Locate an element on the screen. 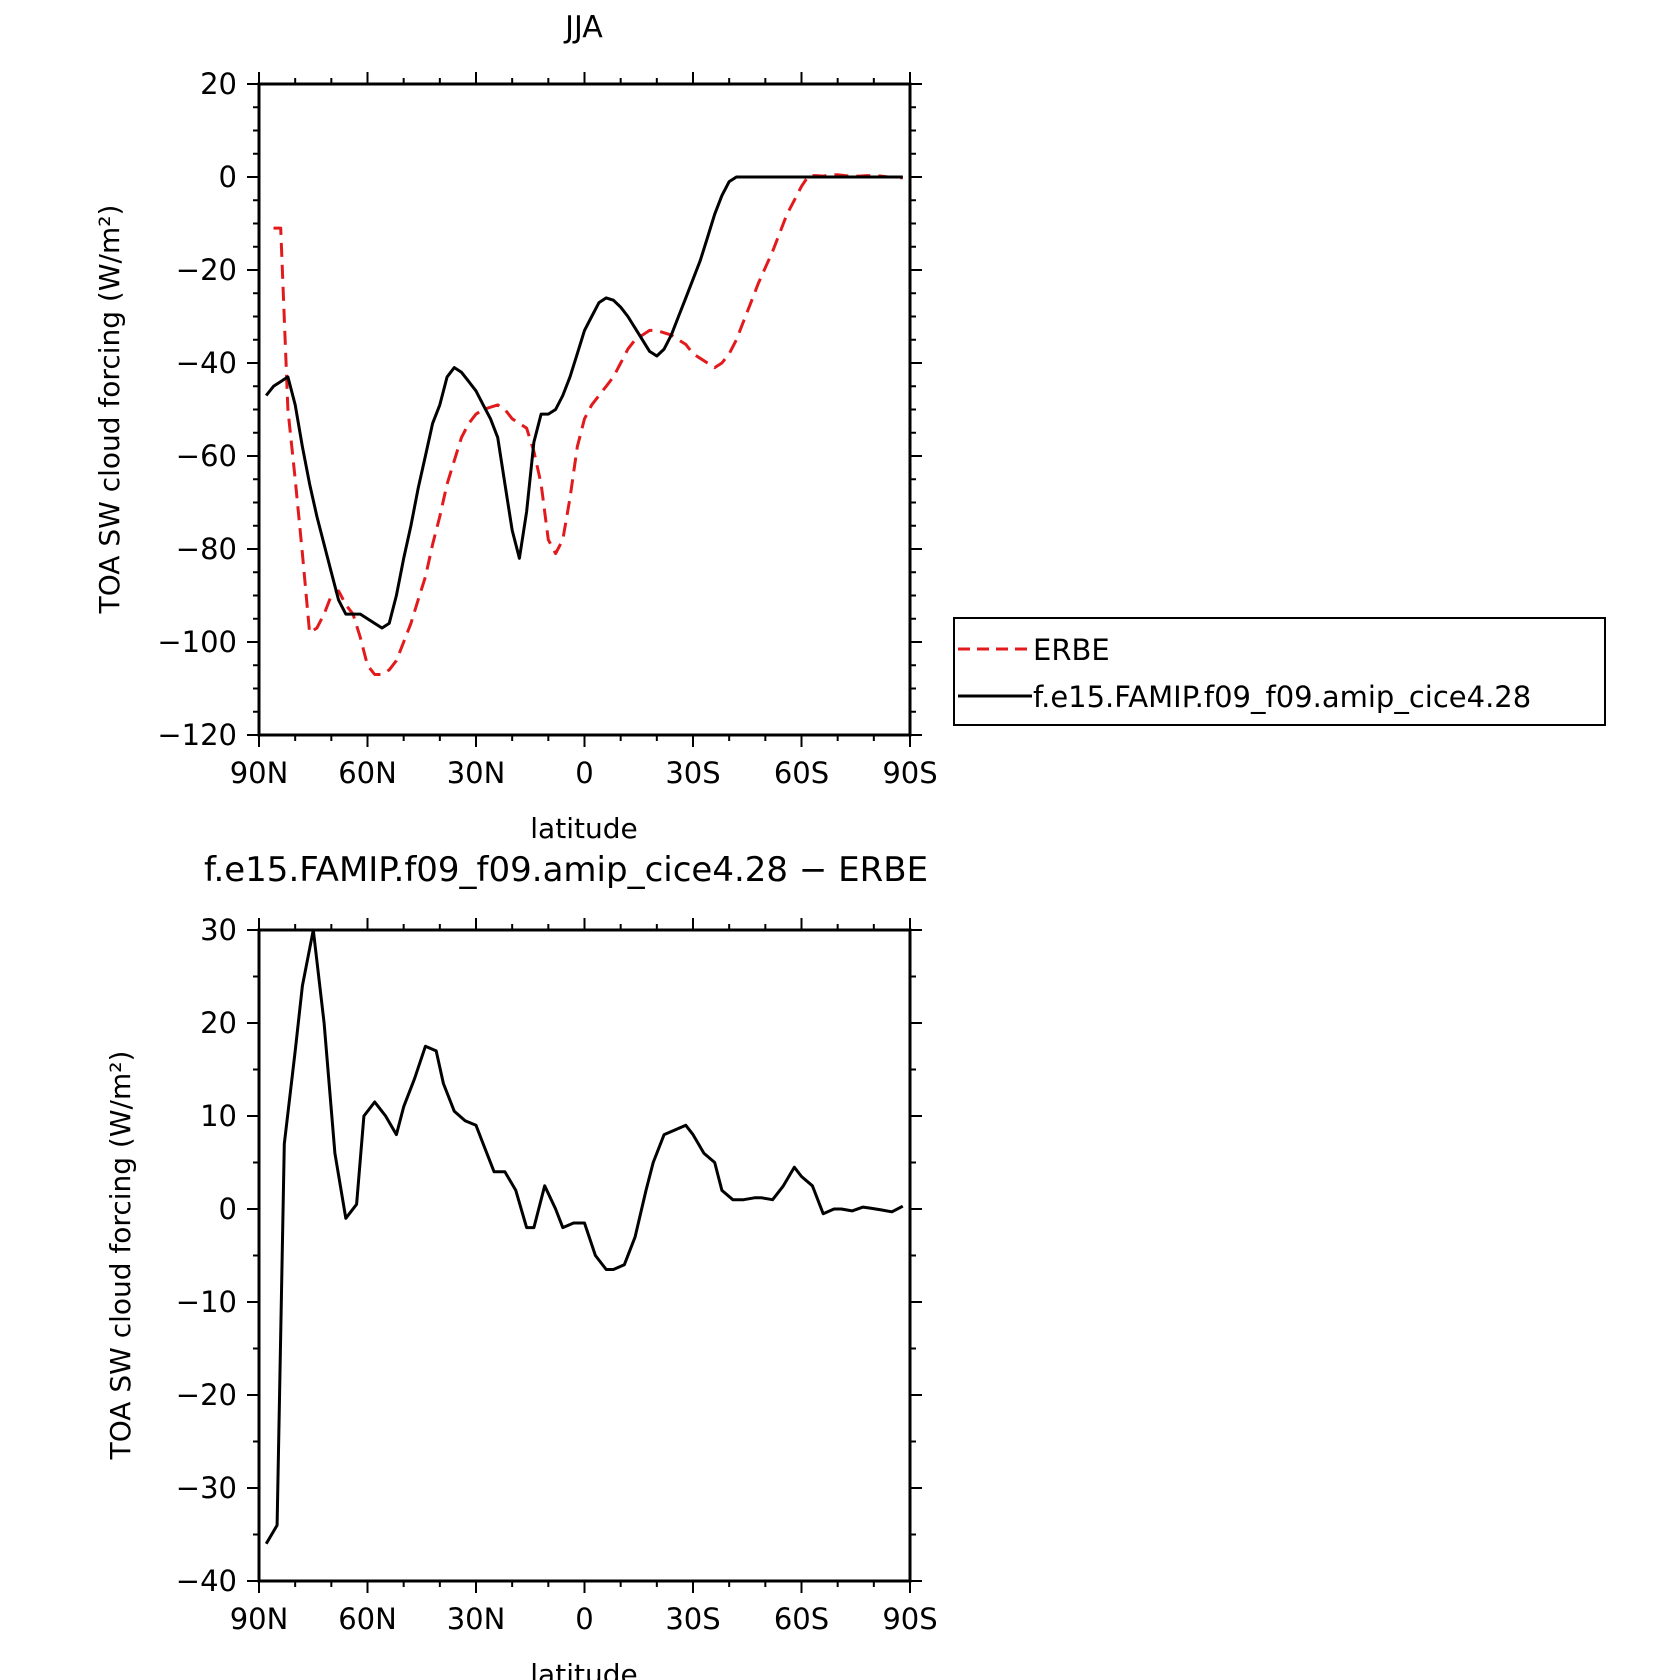 The image size is (1680, 1680). series-line-erbe is located at coordinates (588, 424).